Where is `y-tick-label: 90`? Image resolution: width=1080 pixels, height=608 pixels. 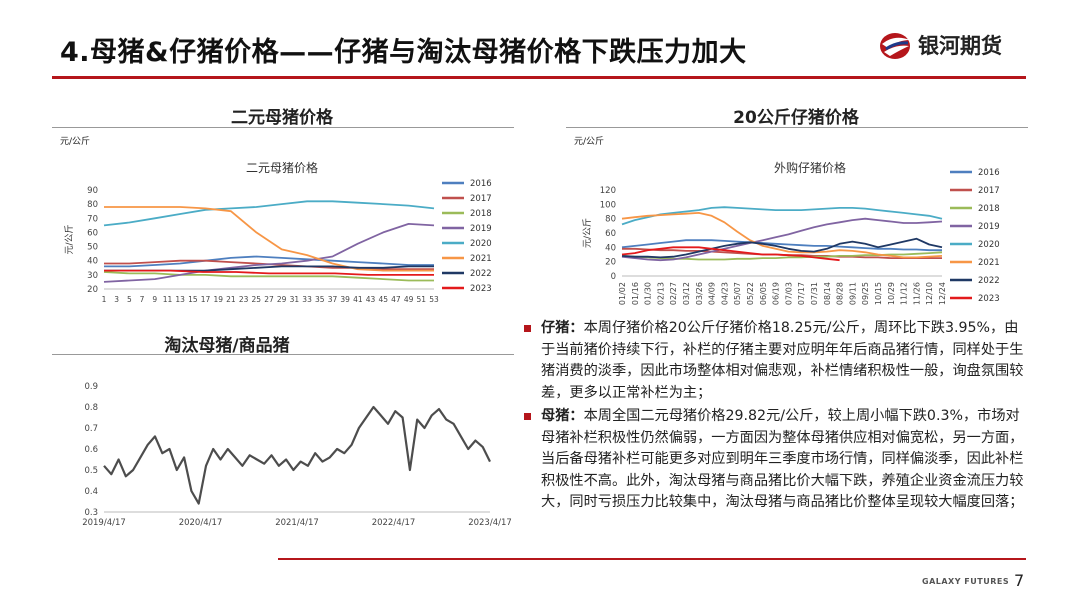 y-tick-label: 90 is located at coordinates (92, 191).